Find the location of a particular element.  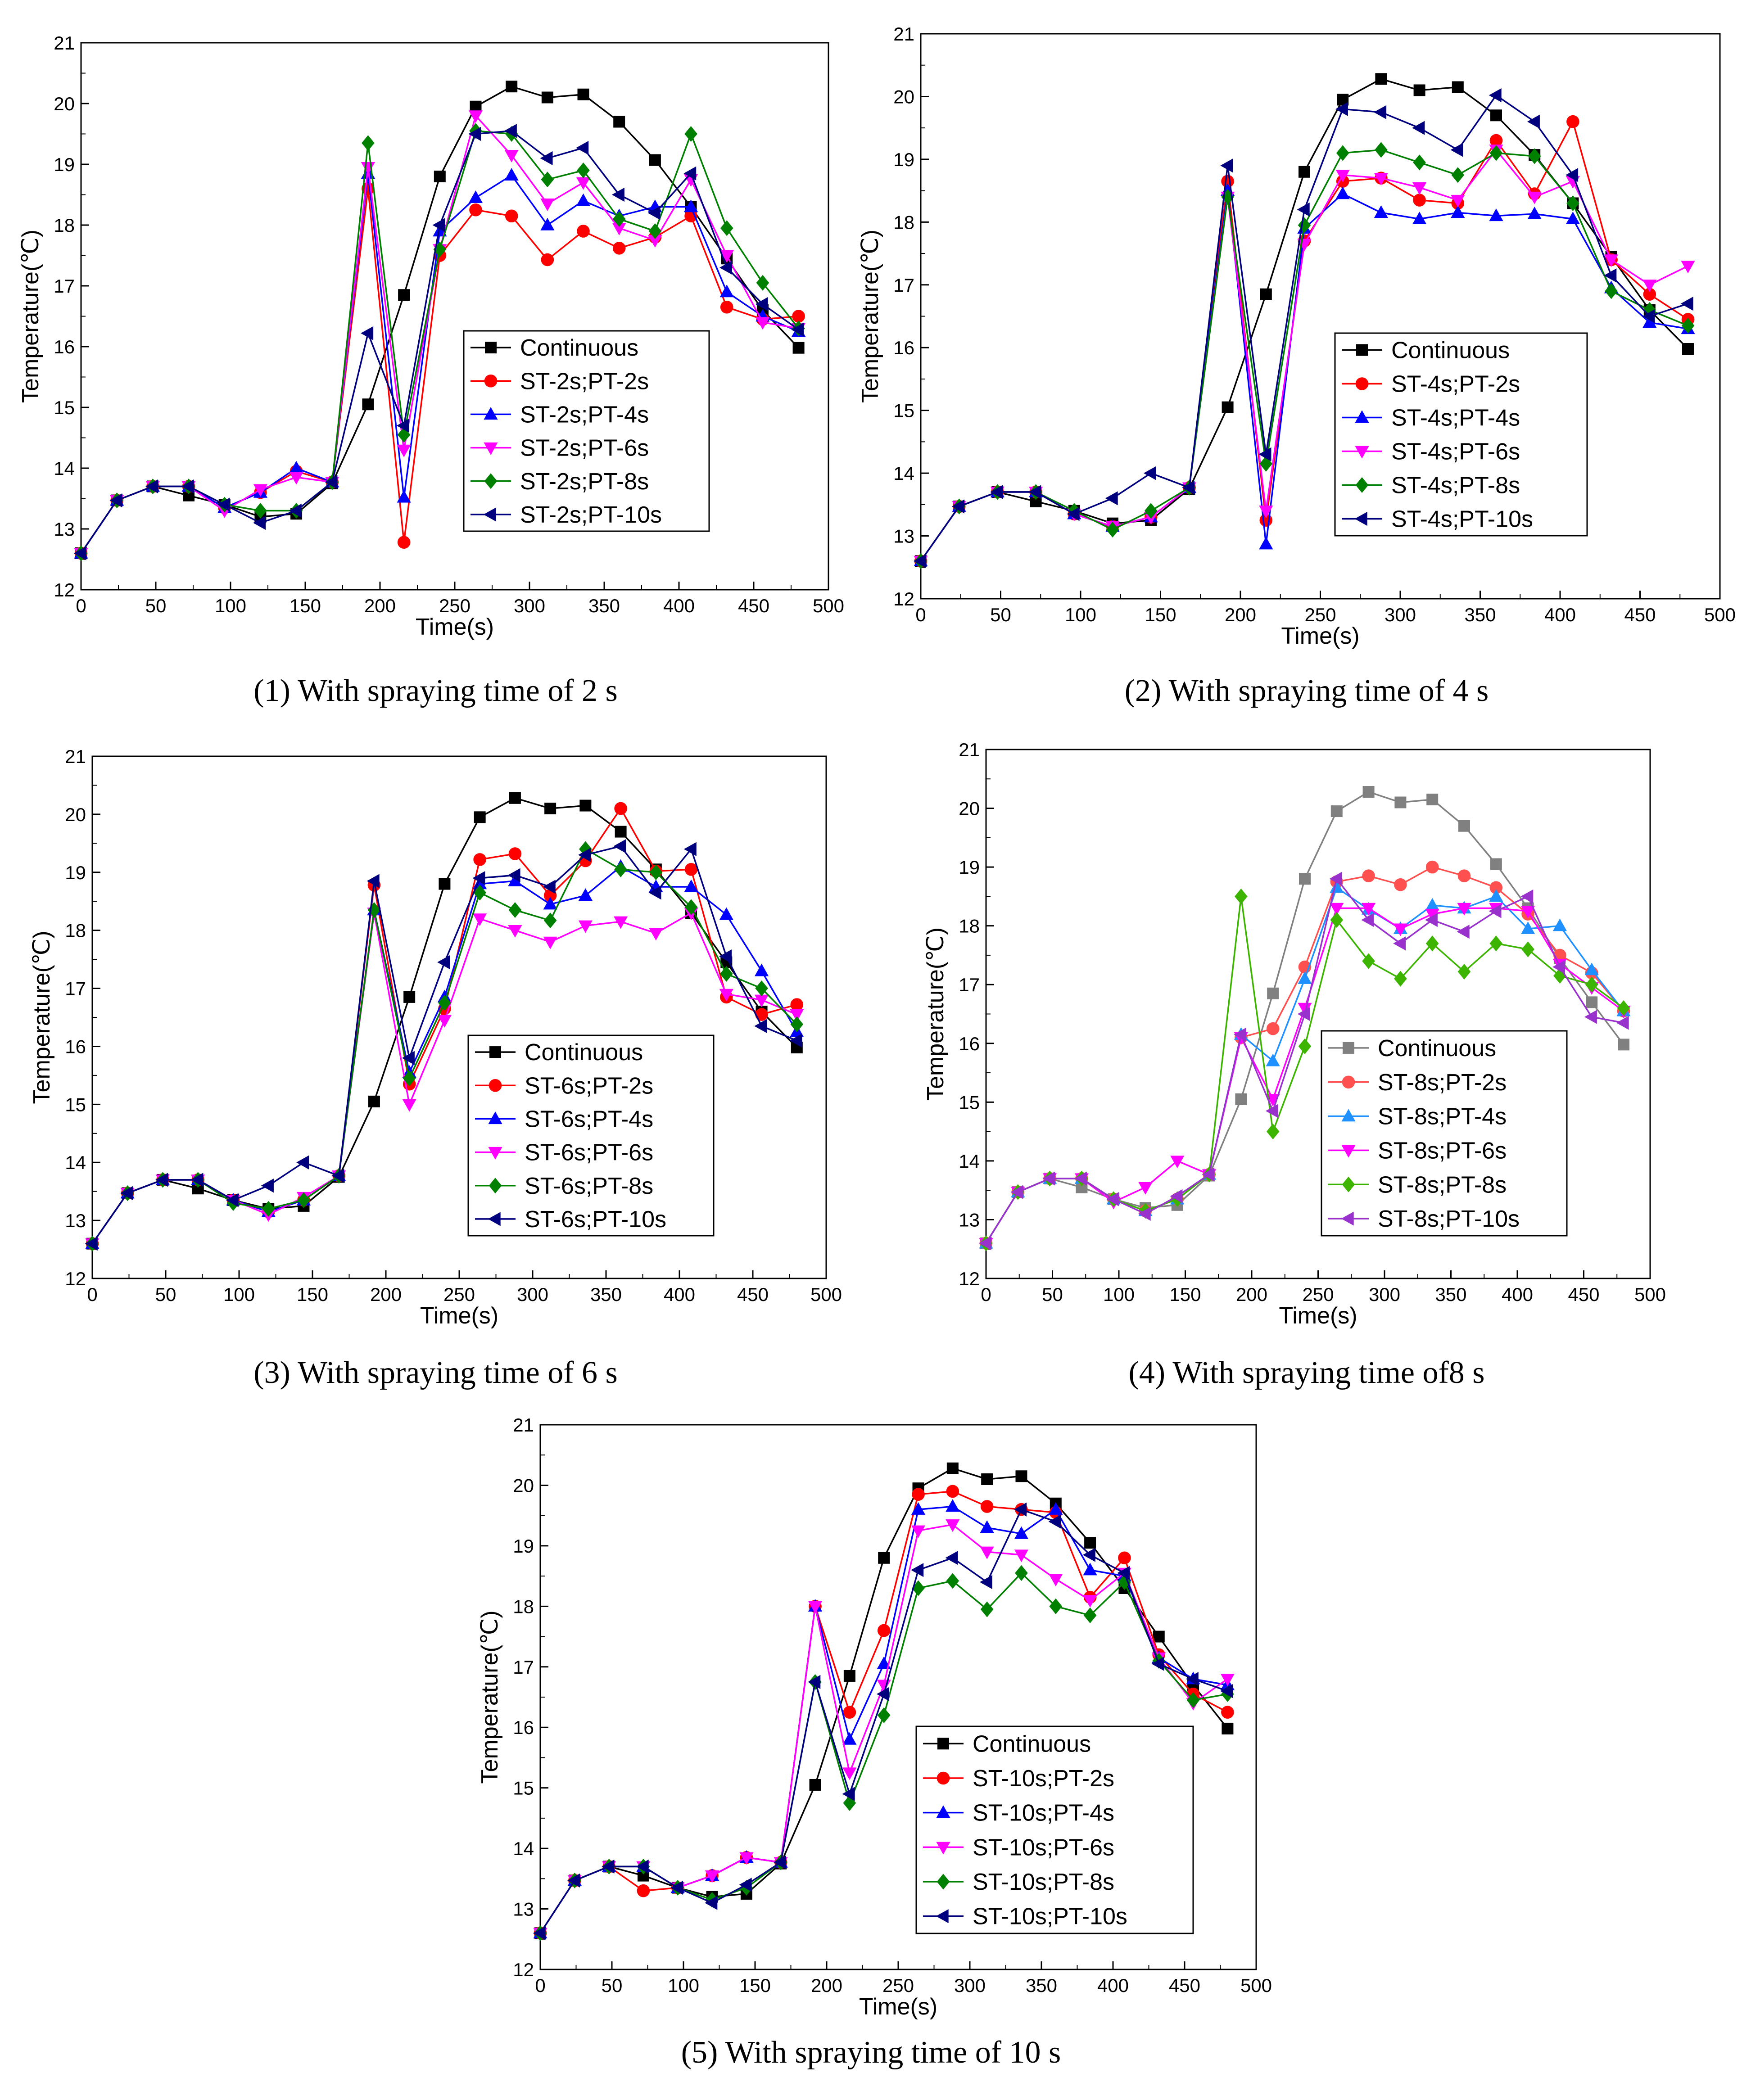

x-tick-label-4: 0 is located at coordinates (986, 1294).